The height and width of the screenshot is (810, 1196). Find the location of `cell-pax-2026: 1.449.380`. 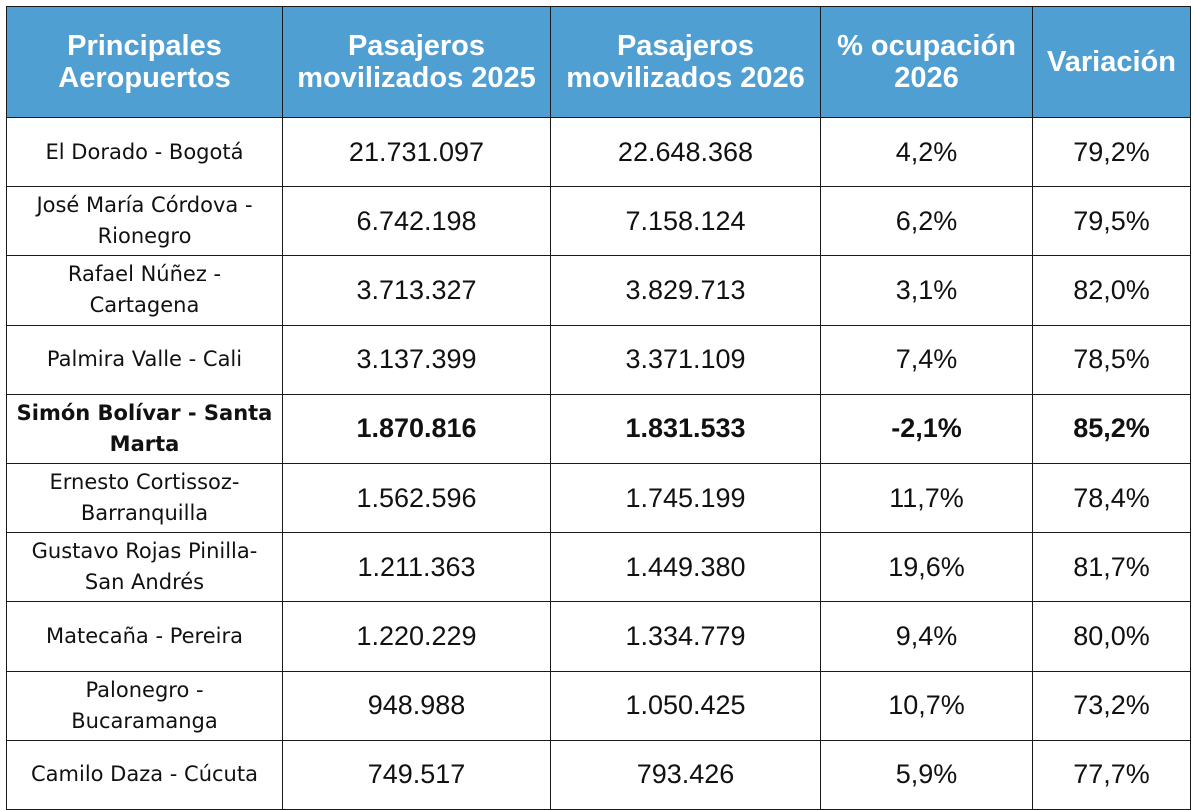

cell-pax-2026: 1.449.380 is located at coordinates (685, 567).